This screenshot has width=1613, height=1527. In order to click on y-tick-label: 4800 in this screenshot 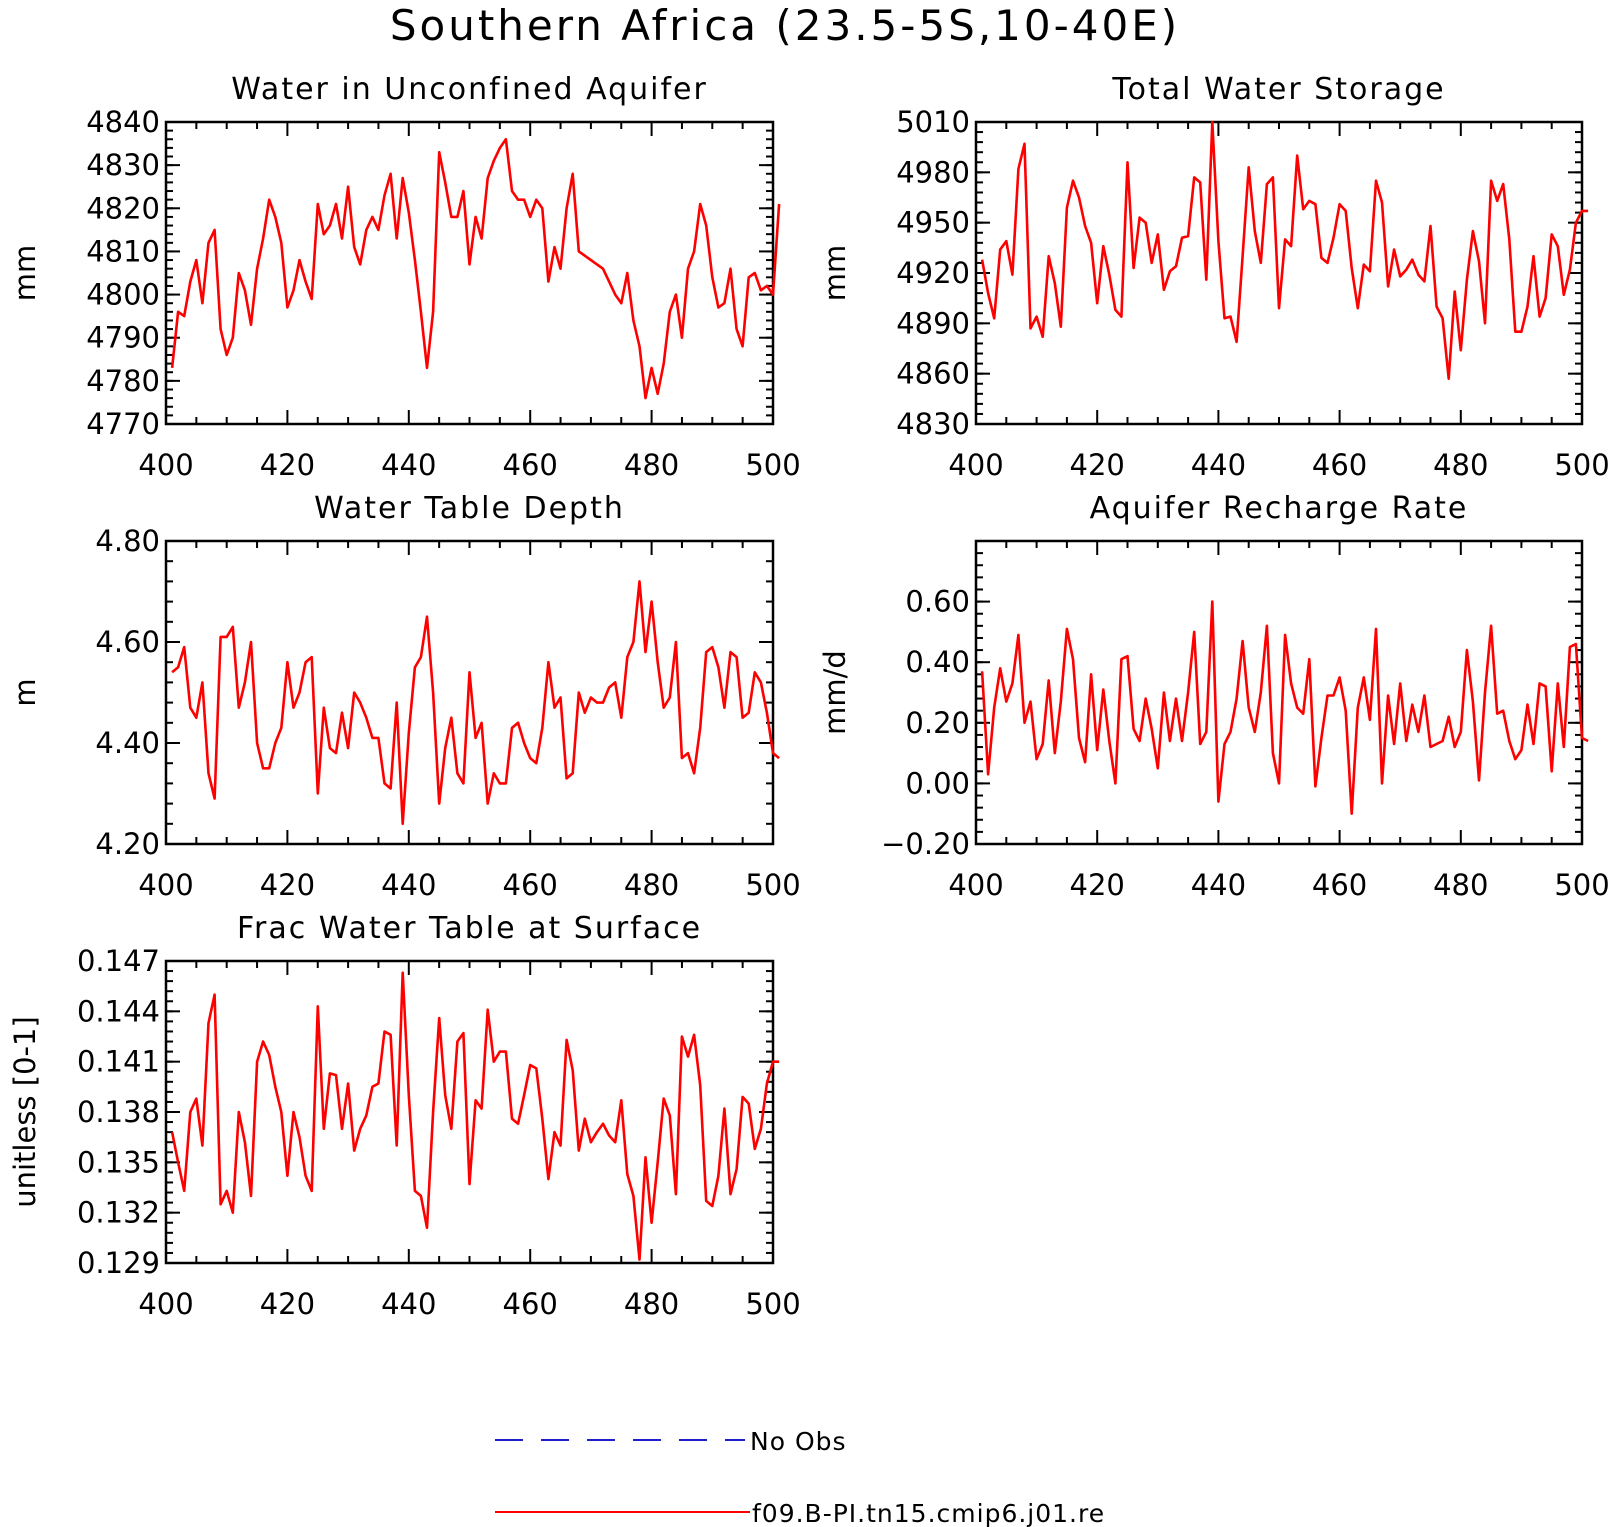, I will do `click(123, 295)`.